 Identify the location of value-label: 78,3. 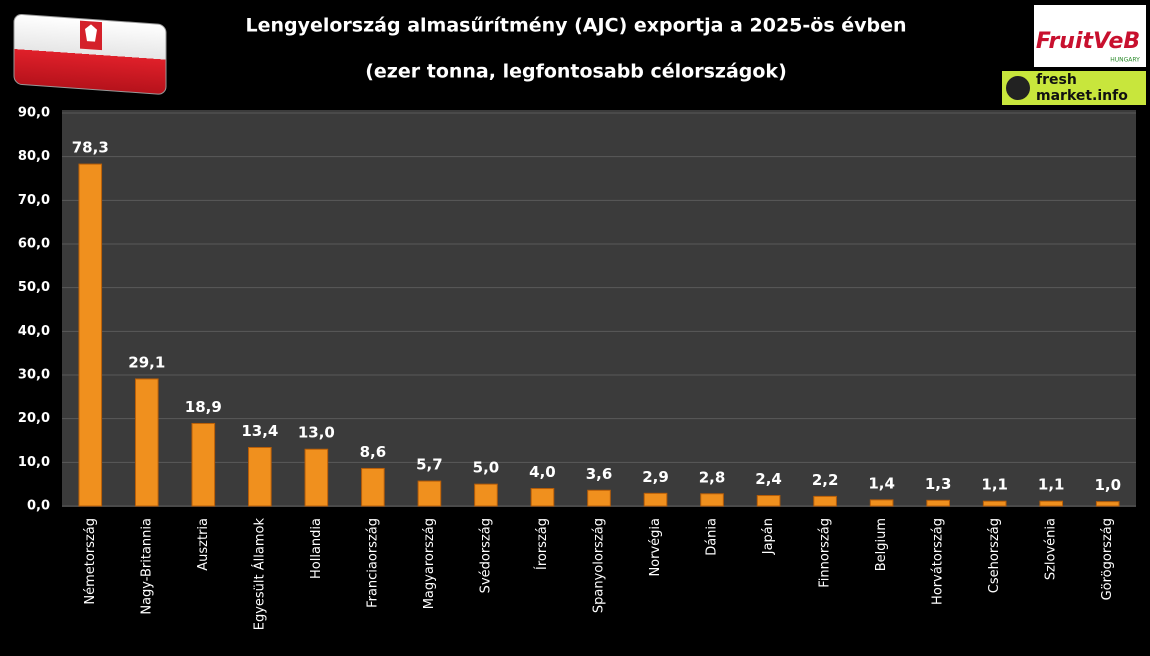
(90, 148).